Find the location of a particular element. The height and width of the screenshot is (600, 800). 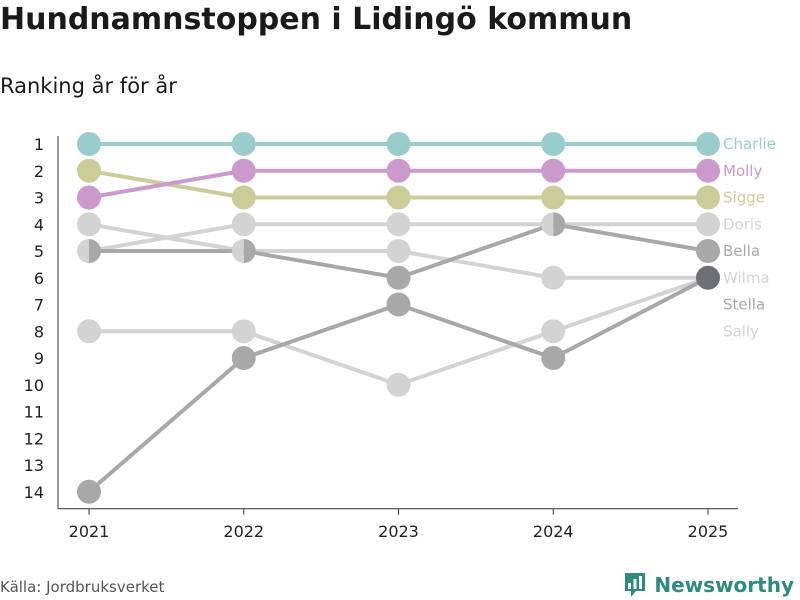

y-tick-label: 14 is located at coordinates (34, 492).